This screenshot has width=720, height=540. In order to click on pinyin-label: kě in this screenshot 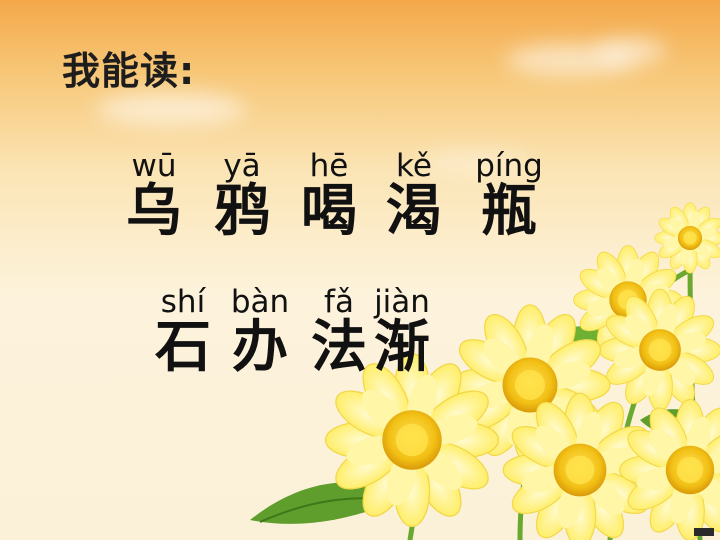, I will do `click(414, 166)`.